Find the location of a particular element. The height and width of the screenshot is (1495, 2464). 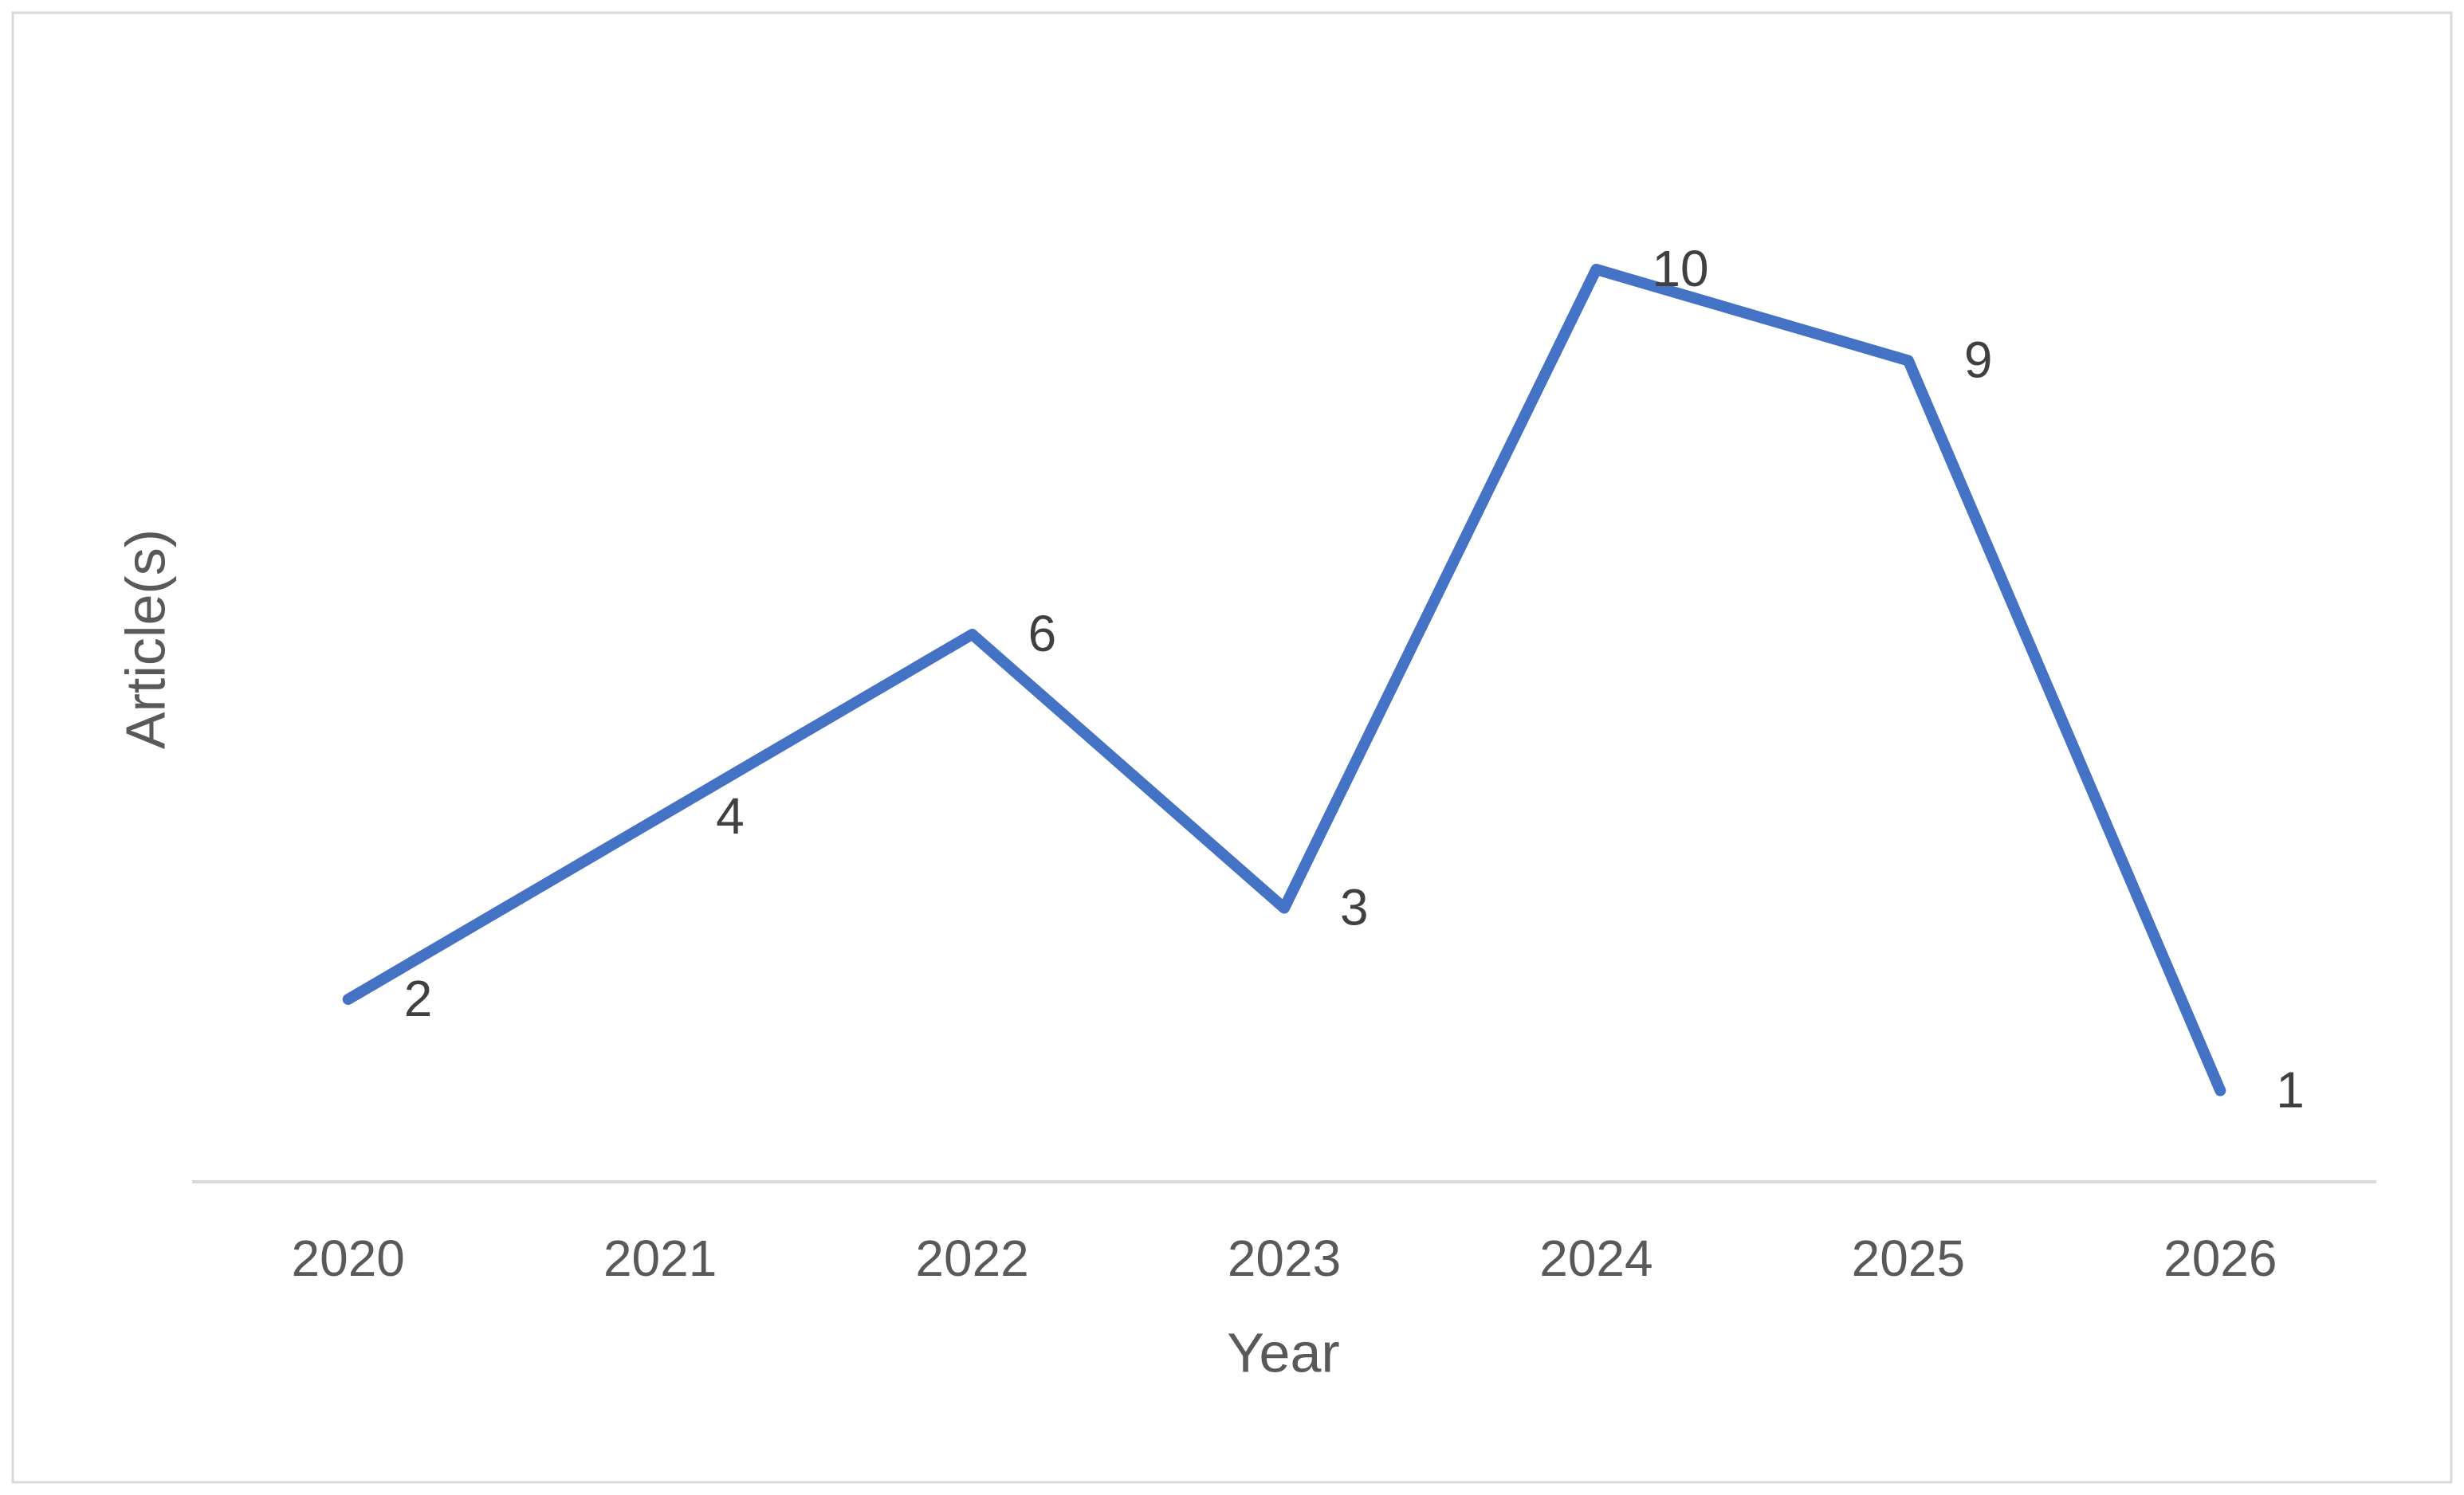

data-label: 9 is located at coordinates (1979, 359).